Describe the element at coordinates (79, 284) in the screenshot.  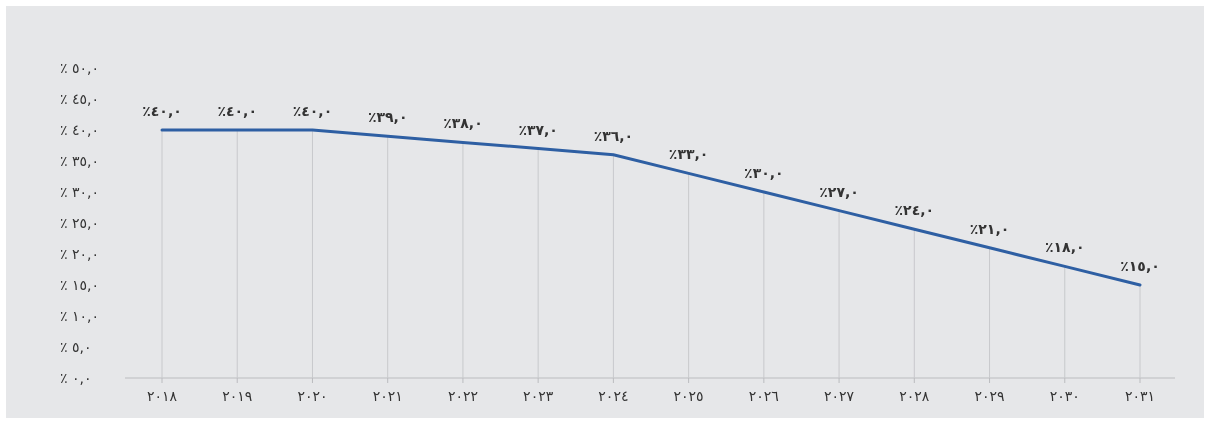
I see `y-tick-label: ٪ ١٥,٠` at that location.